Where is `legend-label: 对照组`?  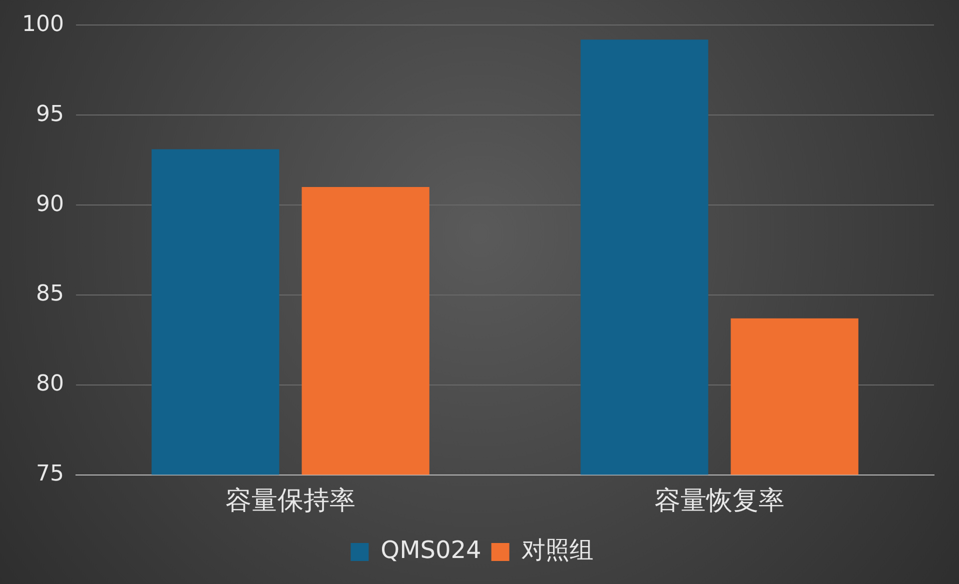
legend-label: 对照组 is located at coordinates (557, 550).